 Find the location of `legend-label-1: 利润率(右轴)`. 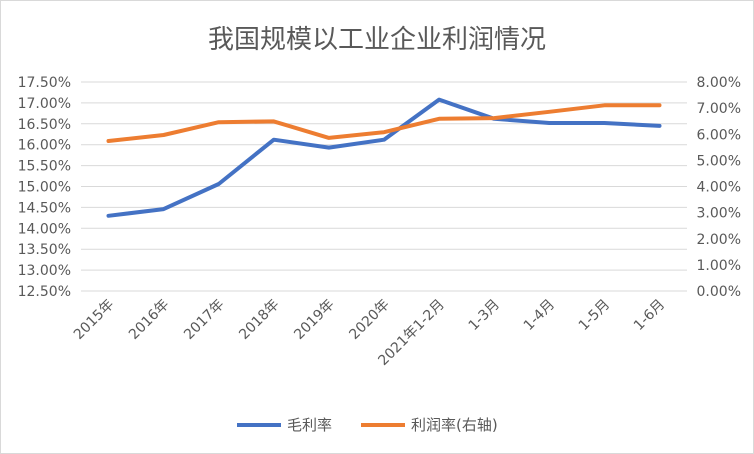

legend-label-1: 利润率(右轴) is located at coordinates (454, 425).